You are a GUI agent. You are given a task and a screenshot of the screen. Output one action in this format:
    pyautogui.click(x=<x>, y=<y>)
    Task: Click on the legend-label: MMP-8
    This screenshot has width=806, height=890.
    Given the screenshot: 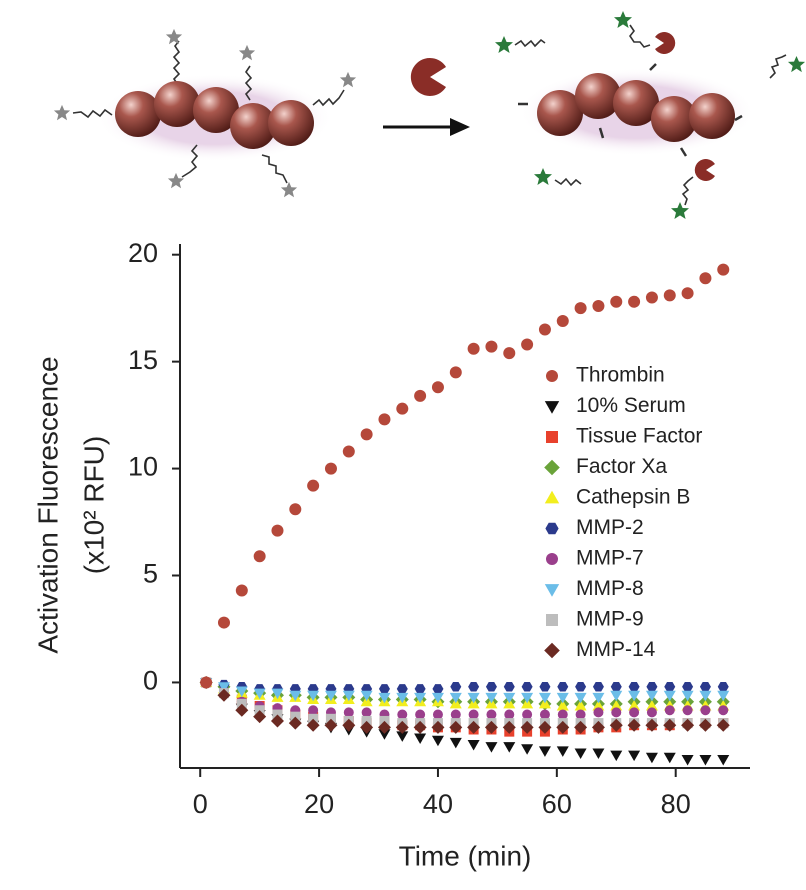 What is the action you would take?
    pyautogui.click(x=610, y=588)
    